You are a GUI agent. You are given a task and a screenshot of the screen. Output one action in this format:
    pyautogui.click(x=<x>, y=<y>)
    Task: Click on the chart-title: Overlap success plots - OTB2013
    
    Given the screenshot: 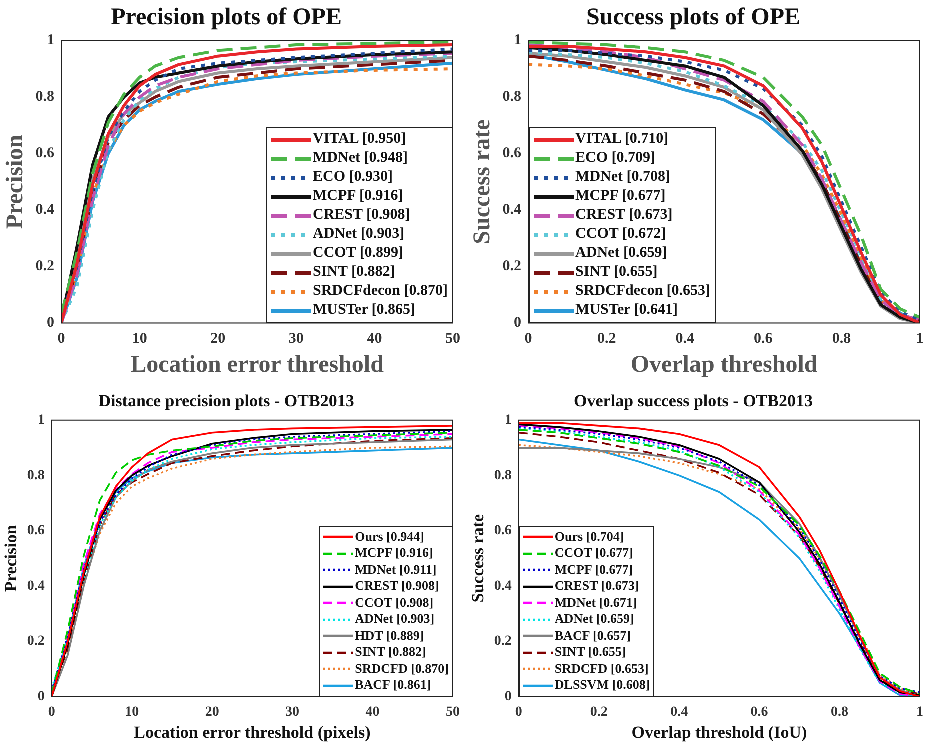 What is the action you would take?
    pyautogui.click(x=693, y=401)
    